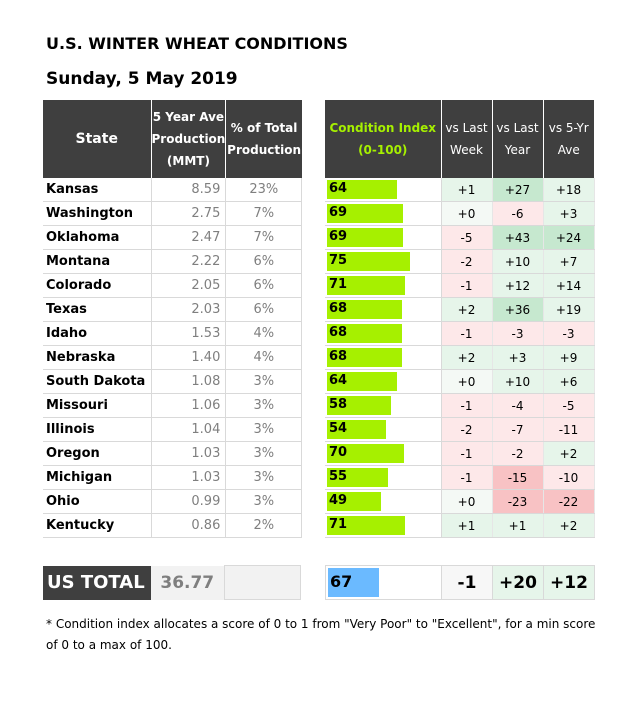 This screenshot has height=705, width=644. I want to click on vs-5yr-ave-cell: -22, so click(569, 501).